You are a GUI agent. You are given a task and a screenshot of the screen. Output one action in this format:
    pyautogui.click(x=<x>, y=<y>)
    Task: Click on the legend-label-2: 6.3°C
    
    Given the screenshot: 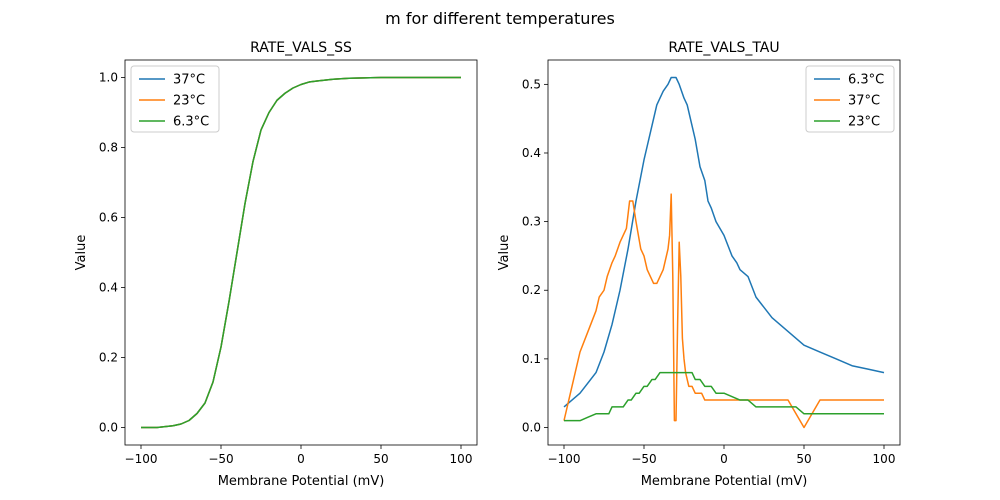 What is the action you would take?
    pyautogui.click(x=191, y=122)
    